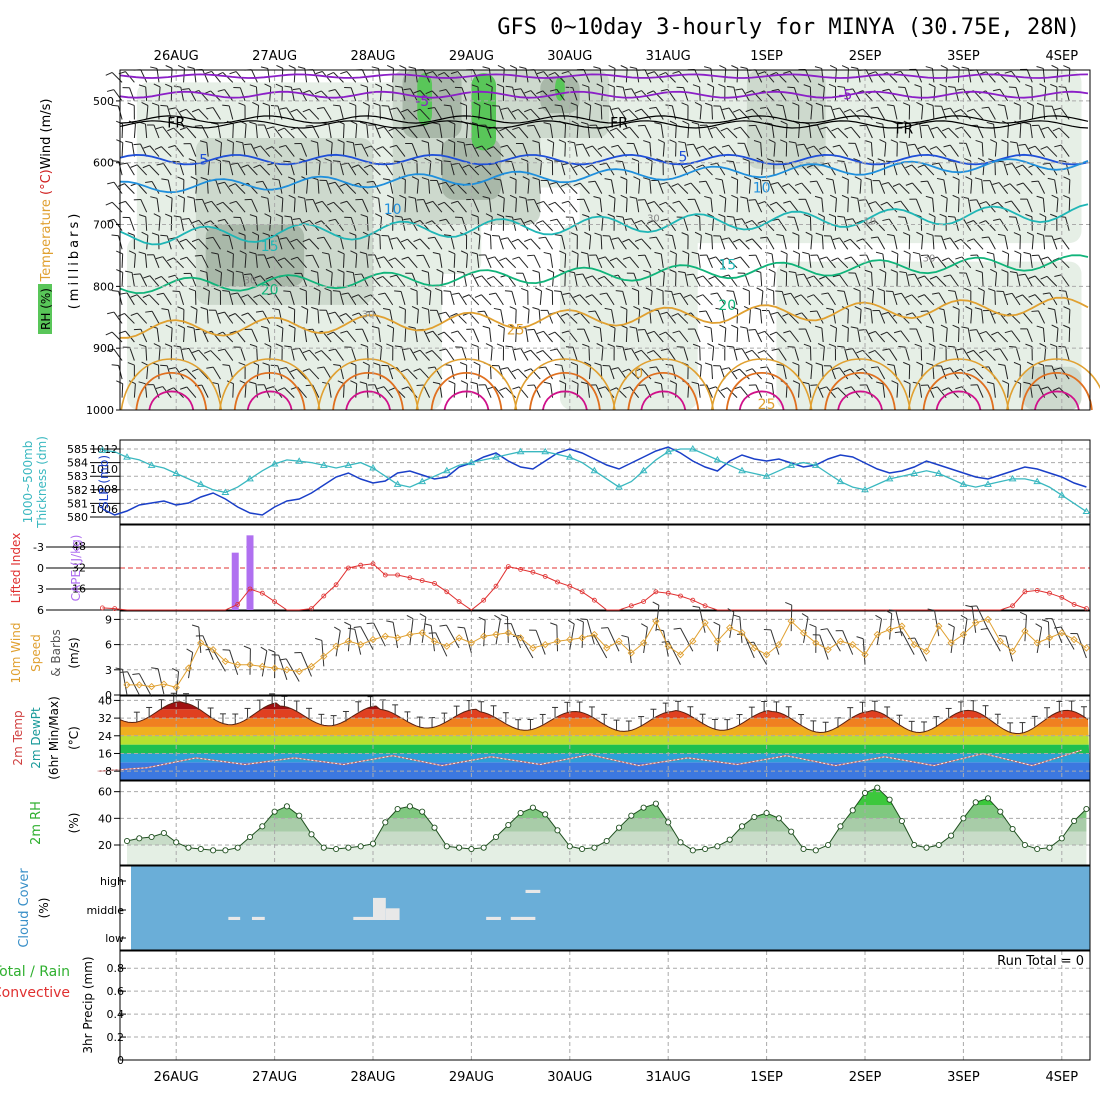  I want to click on rh-shading, so click(1052, 388).